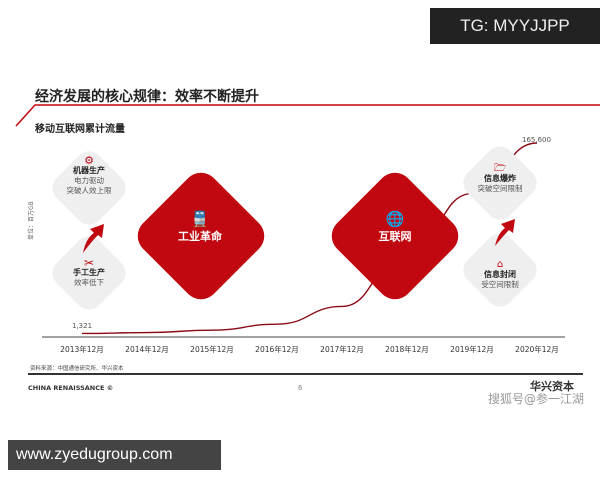 The image size is (600, 480). Describe the element at coordinates (82, 326) in the screenshot. I see `data-label-first: 1,321` at that location.